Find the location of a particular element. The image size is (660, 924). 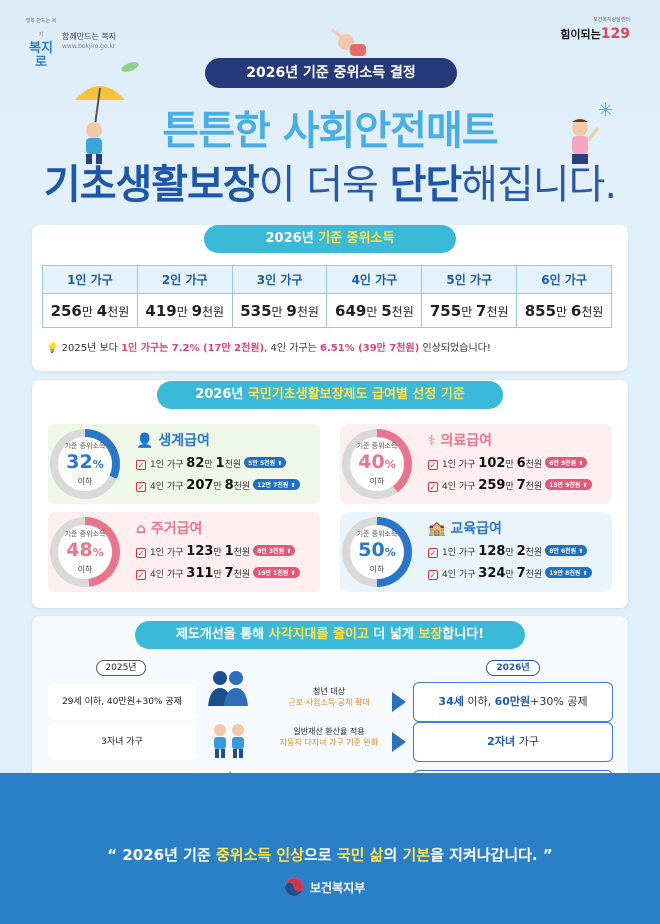

kid-waving-illustration is located at coordinates (586, 141).